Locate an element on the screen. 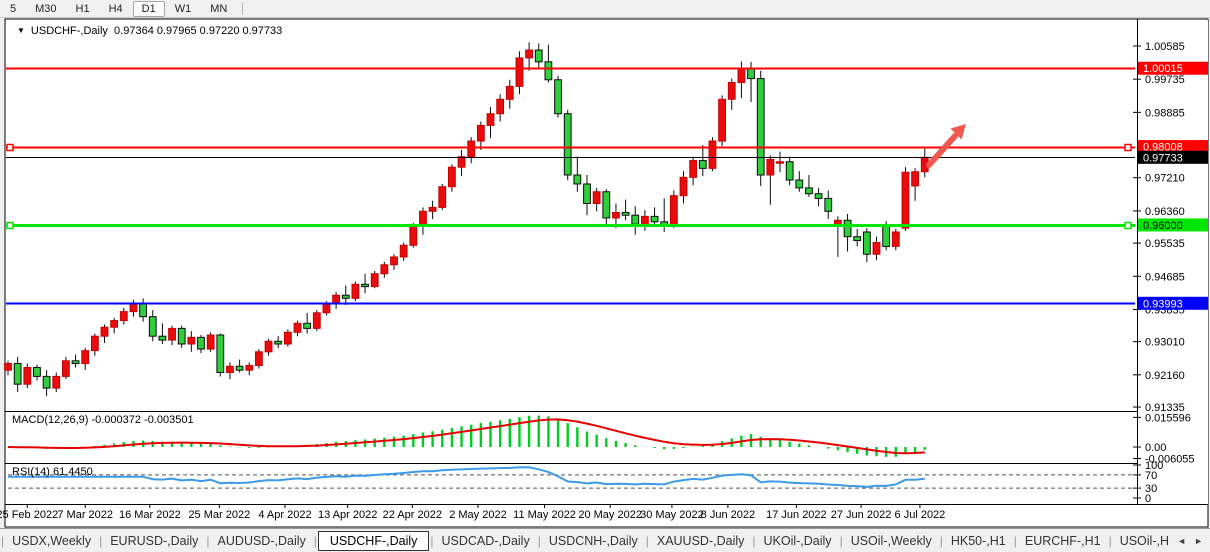 The image size is (1210, 552). toolbar-divider is located at coordinates (243, 8).